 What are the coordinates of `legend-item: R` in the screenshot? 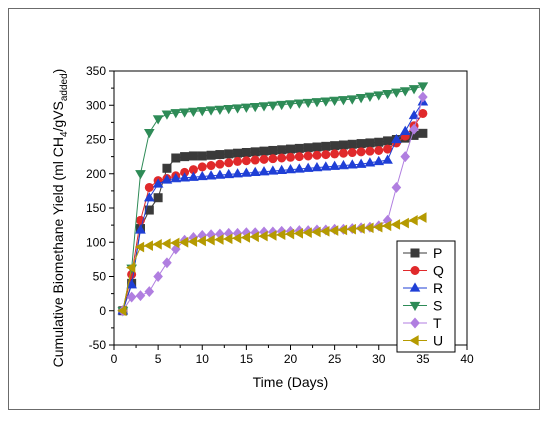 It's located at (423, 288).